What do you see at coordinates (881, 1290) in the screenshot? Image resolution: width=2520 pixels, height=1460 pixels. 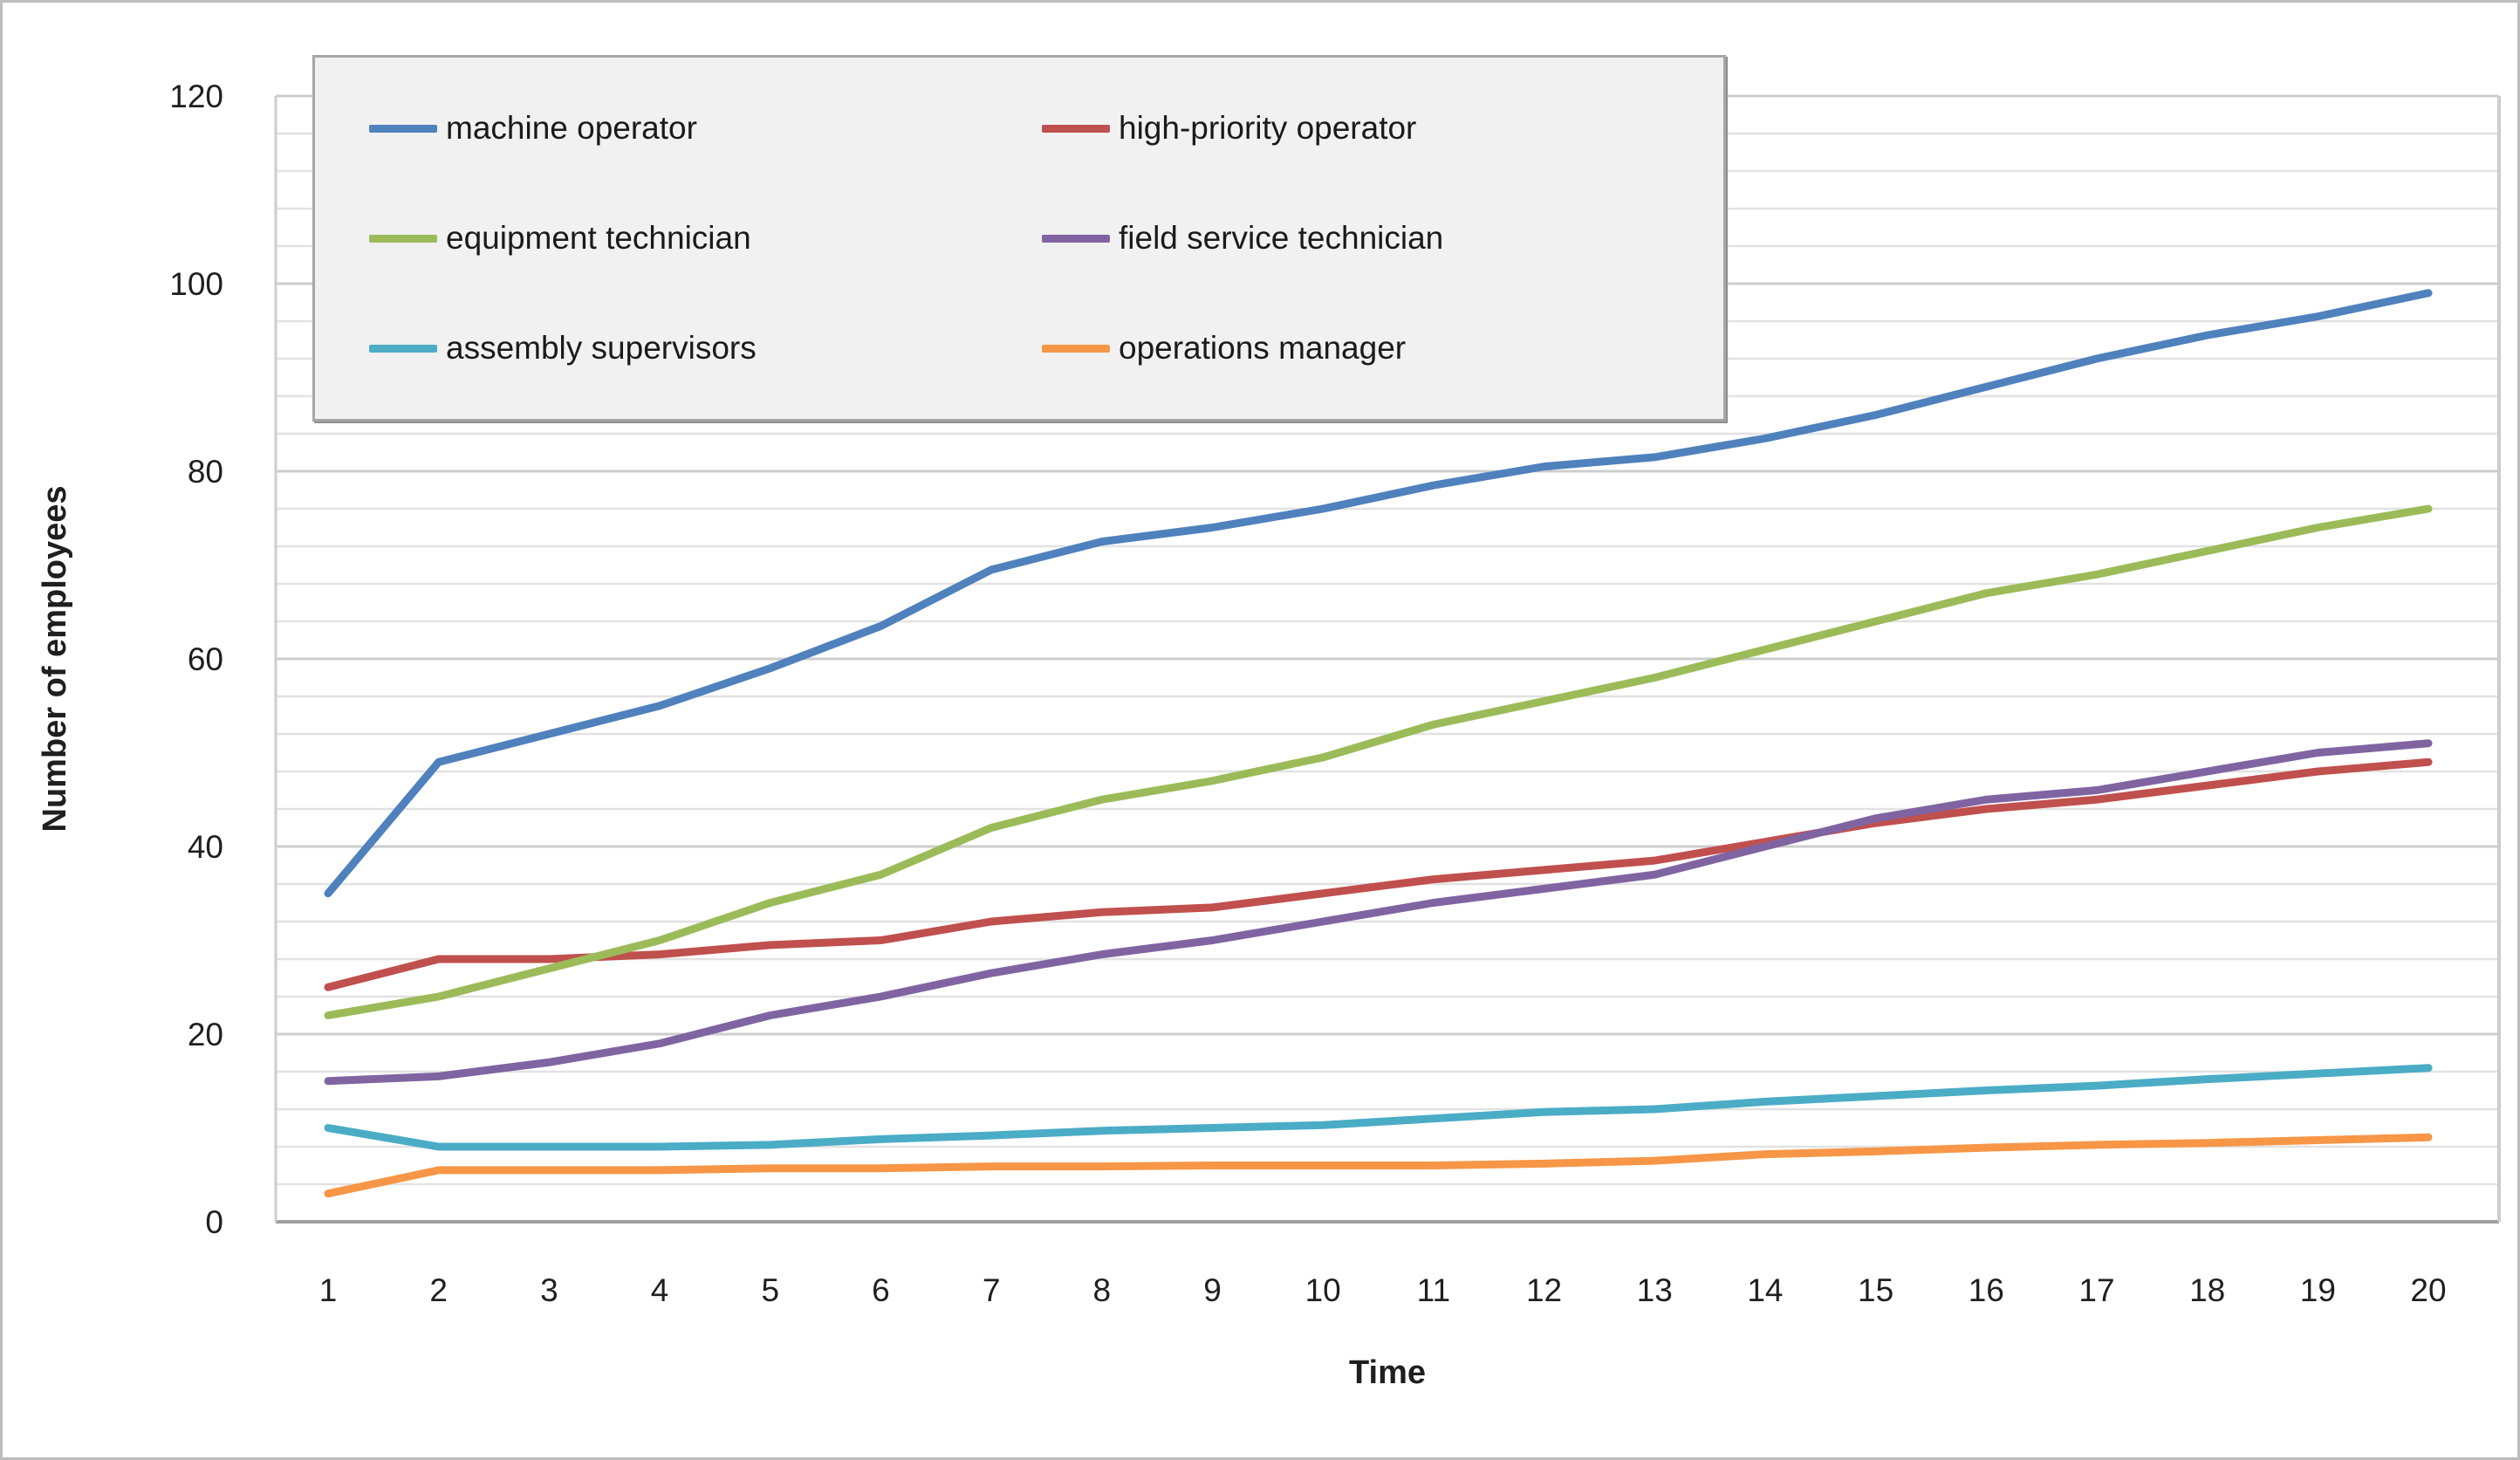 I see `x-tick-label: 6` at bounding box center [881, 1290].